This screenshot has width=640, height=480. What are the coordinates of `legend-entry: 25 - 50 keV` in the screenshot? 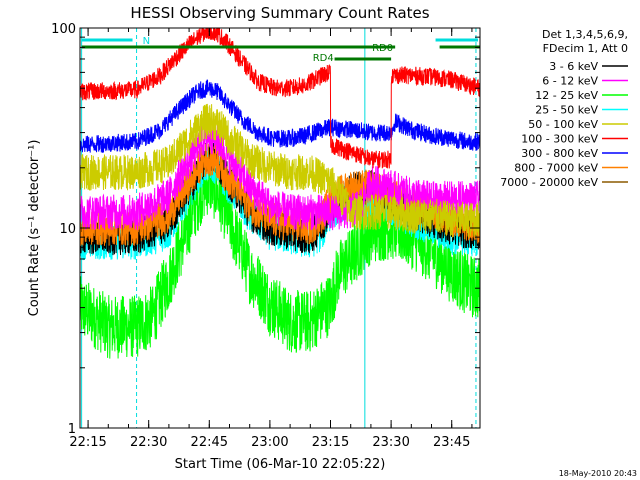 It's located at (581, 110).